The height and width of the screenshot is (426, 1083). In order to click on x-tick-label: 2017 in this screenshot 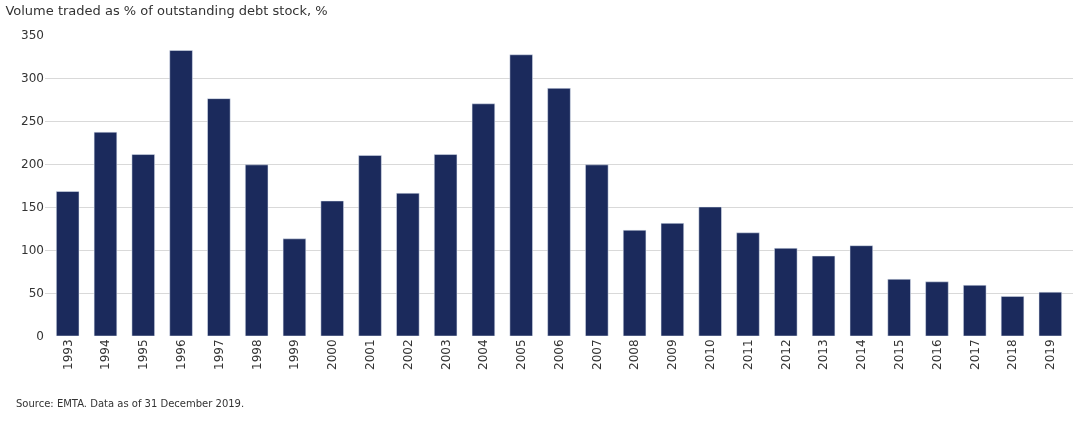, I will do `click(974, 354)`.